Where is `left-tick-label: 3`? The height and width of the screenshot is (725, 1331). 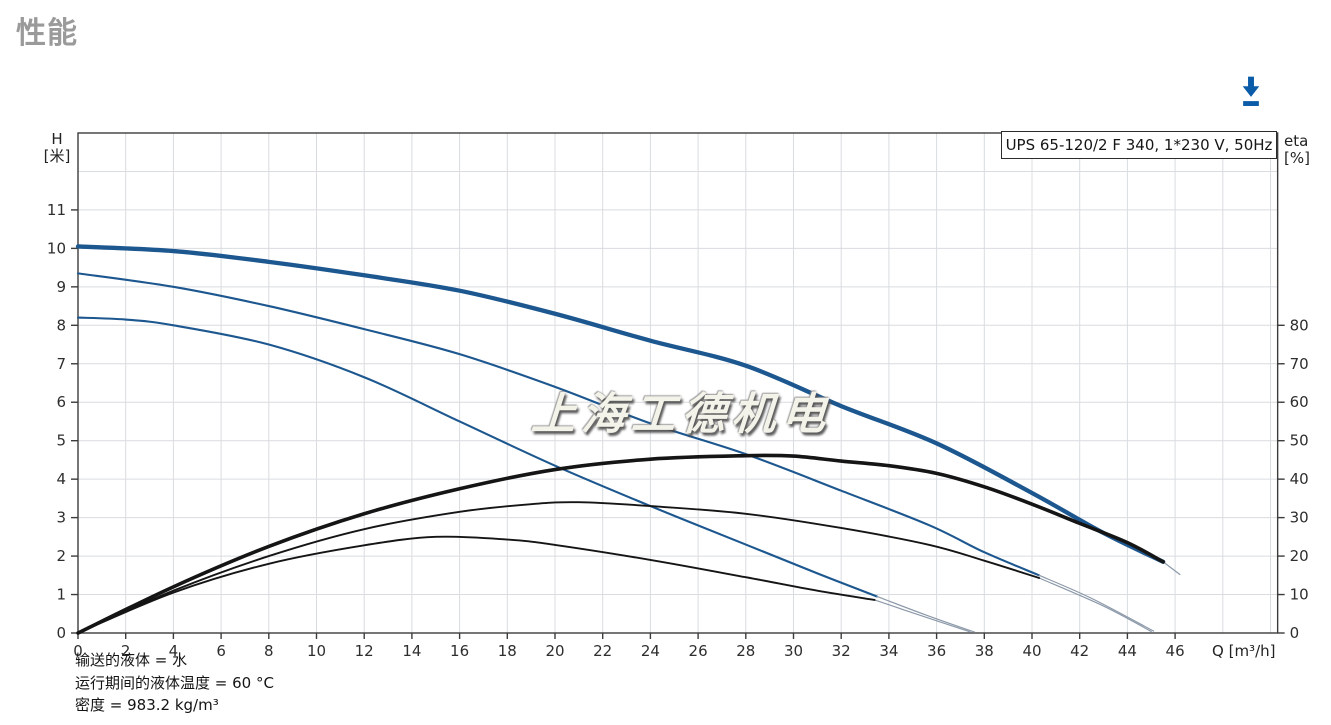 left-tick-label: 3 is located at coordinates (61, 518).